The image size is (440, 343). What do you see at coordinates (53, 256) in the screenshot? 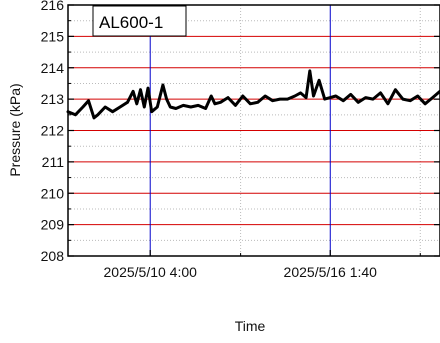
I see `y-tick-label: 208` at bounding box center [53, 256].